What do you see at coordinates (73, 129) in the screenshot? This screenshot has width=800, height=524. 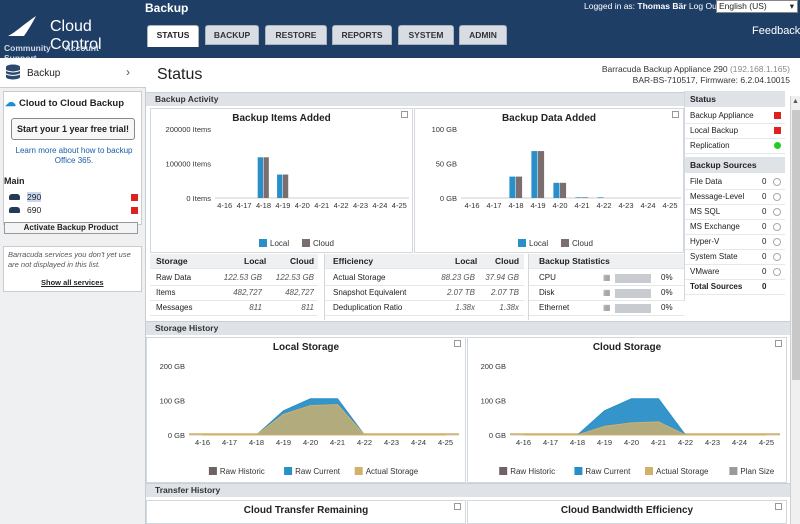 I see `start-trial-button: Start your 1 year free trial!` at bounding box center [73, 129].